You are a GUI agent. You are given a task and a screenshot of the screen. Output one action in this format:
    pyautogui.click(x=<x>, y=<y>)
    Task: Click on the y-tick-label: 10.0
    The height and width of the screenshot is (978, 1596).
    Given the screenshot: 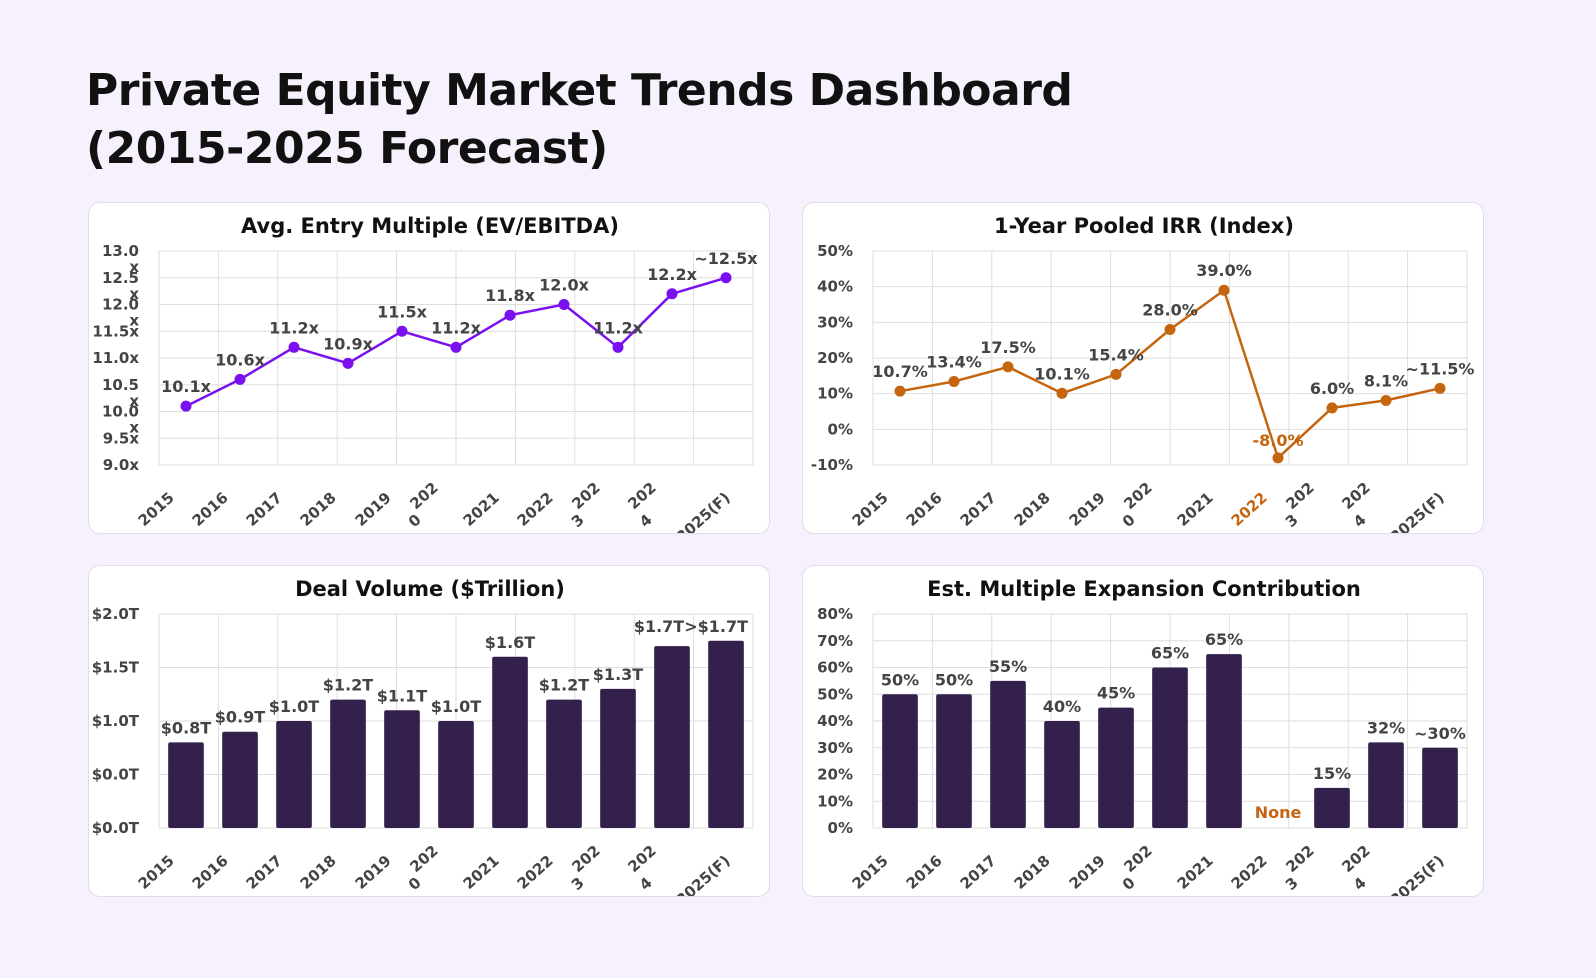 What is the action you would take?
    pyautogui.click(x=120, y=412)
    